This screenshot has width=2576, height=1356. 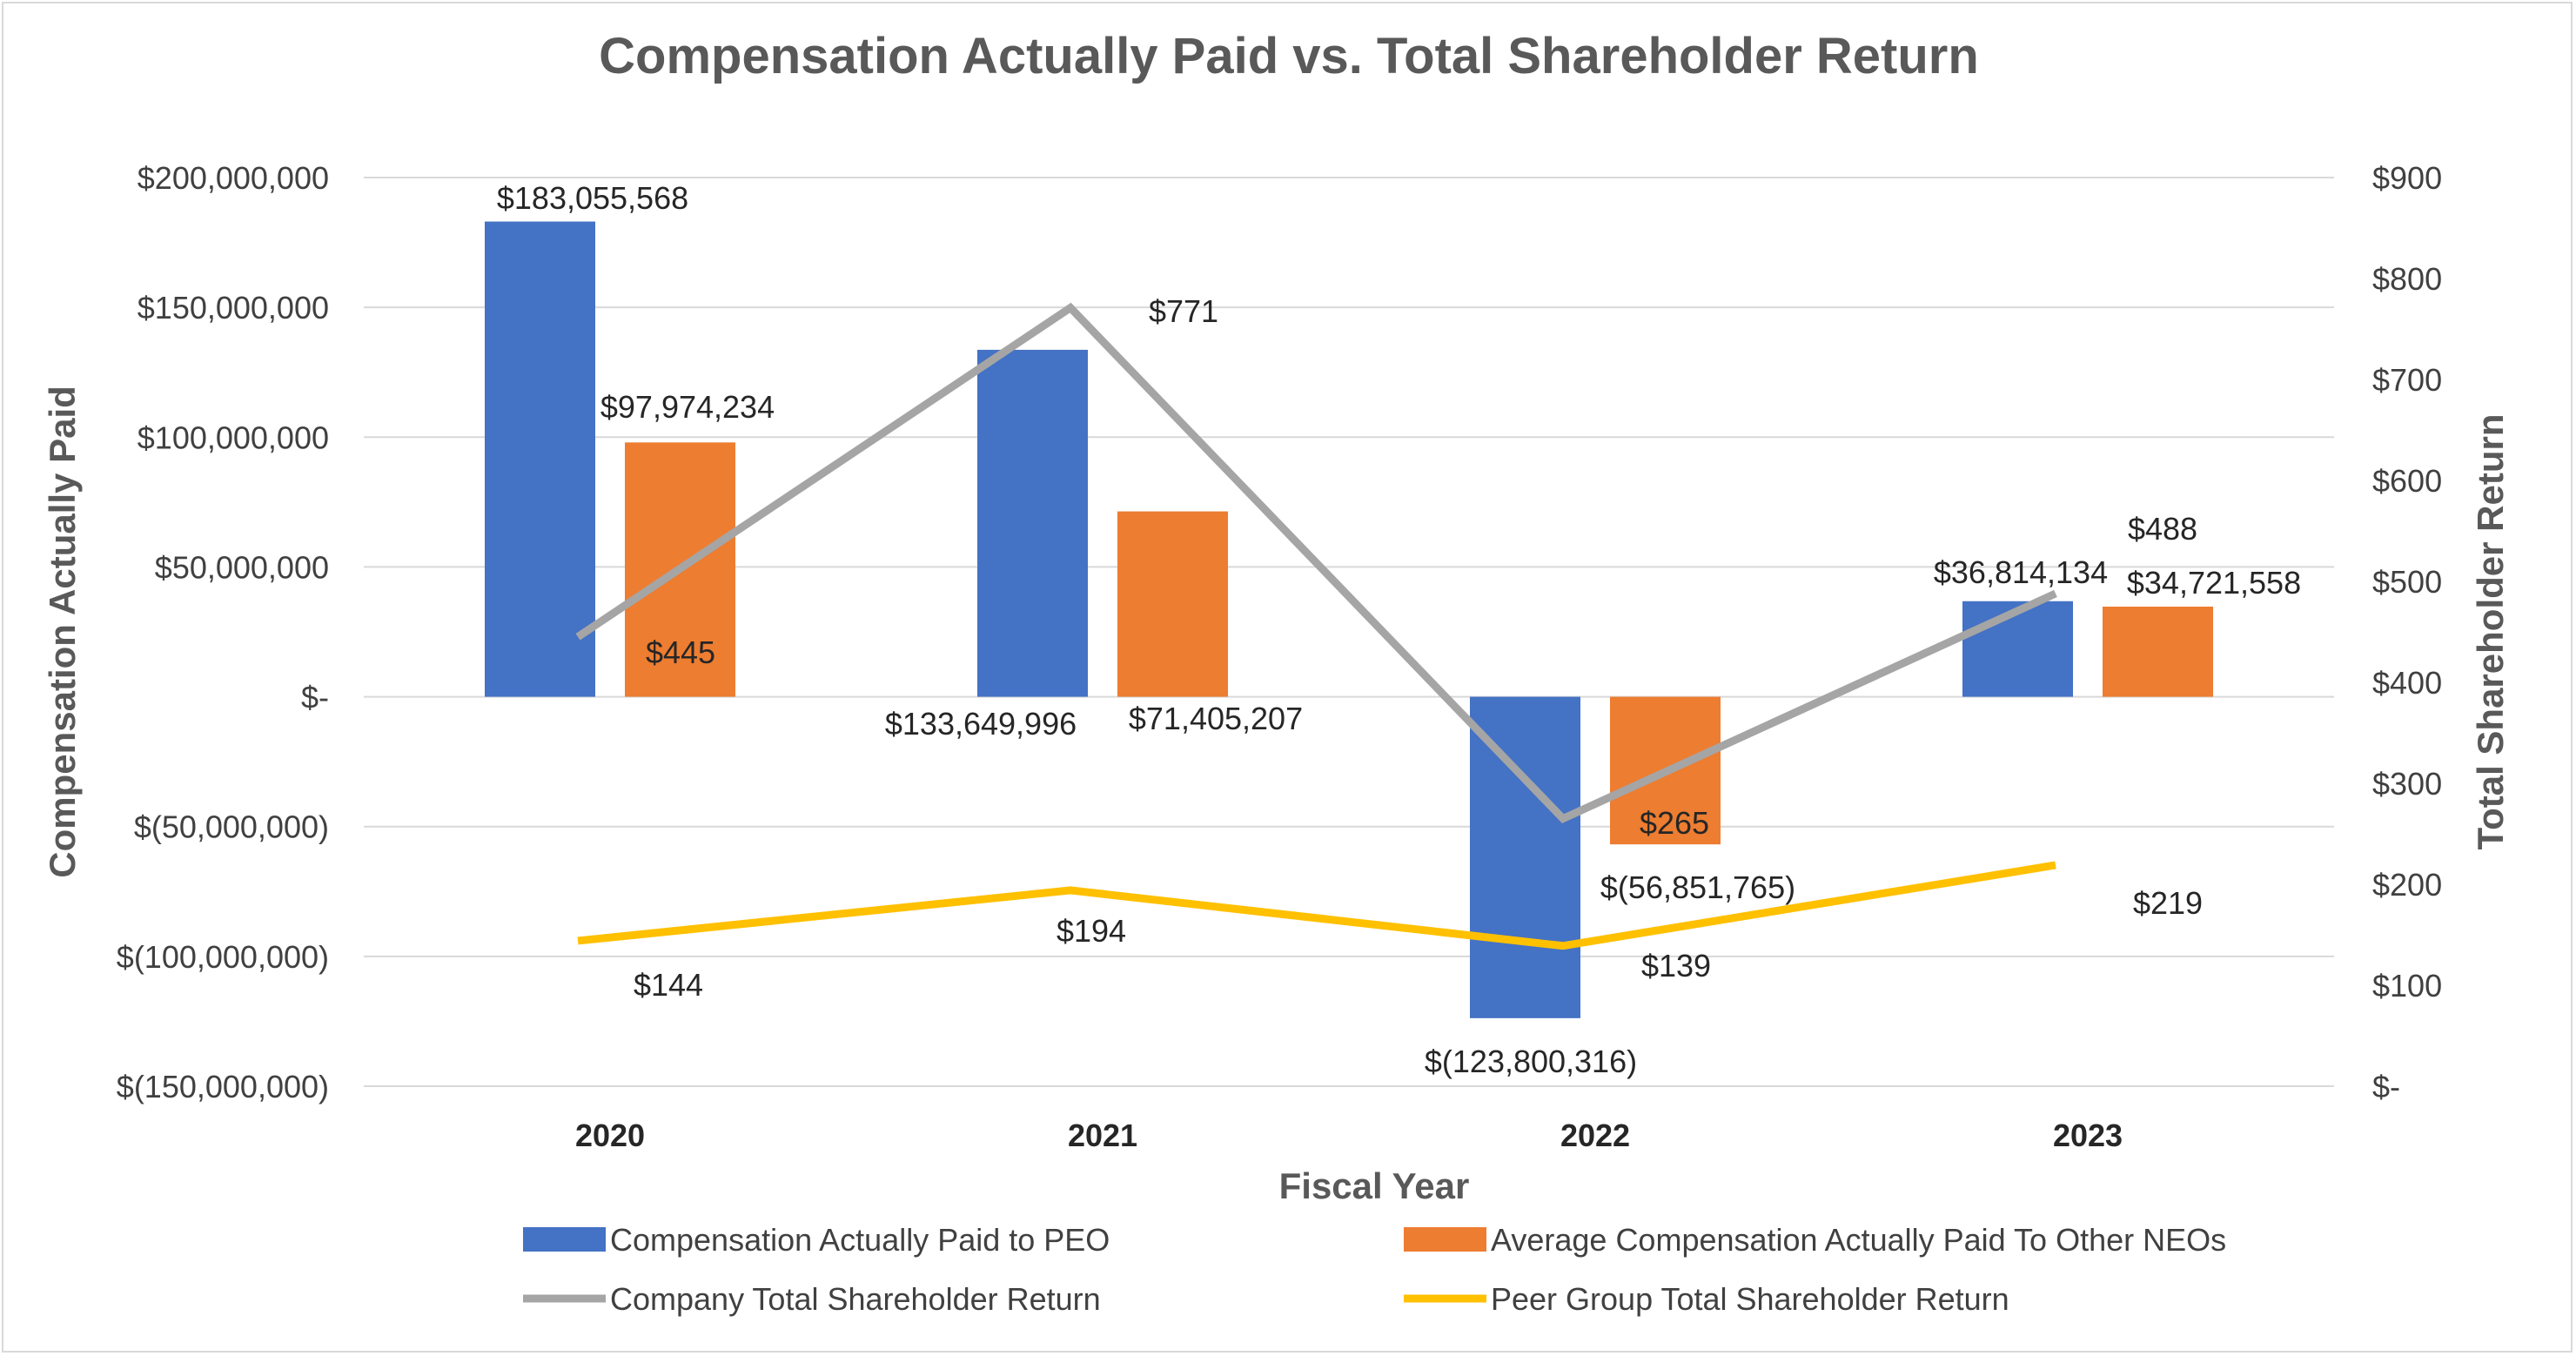 What do you see at coordinates (1374, 1186) in the screenshot?
I see `x-axis-title: Fiscal Year` at bounding box center [1374, 1186].